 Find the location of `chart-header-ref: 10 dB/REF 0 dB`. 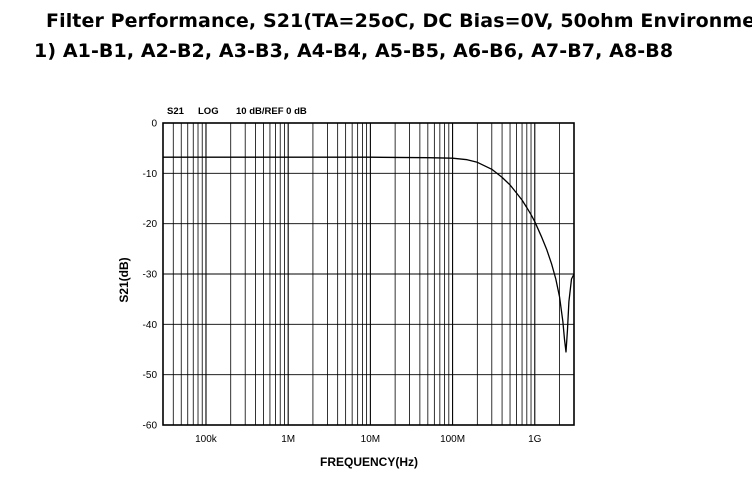

chart-header-ref: 10 dB/REF 0 dB is located at coordinates (271, 111).